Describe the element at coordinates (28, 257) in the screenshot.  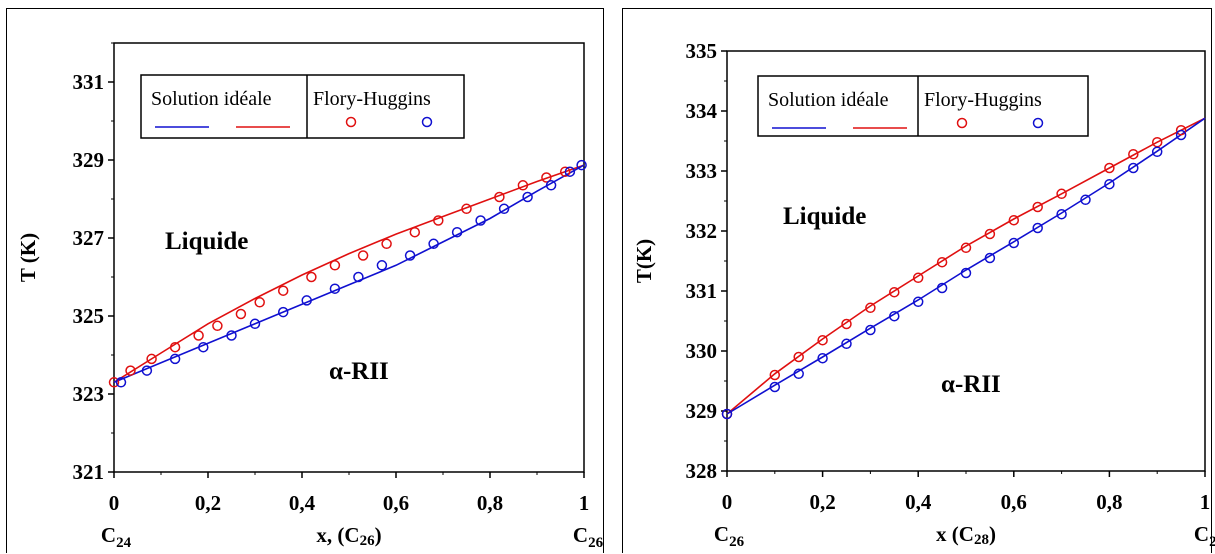
I see `y-axis-label: T (K)` at that location.